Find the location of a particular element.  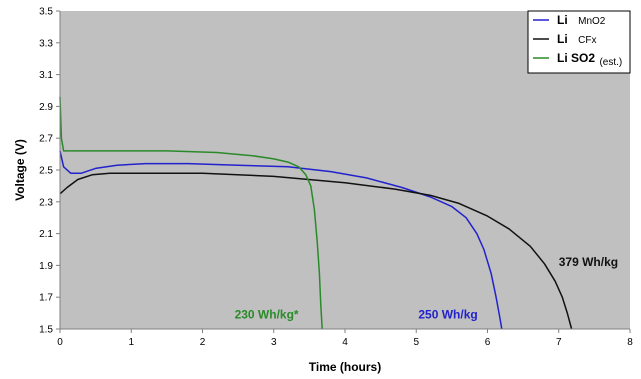

legend-box is located at coordinates (579, 42).